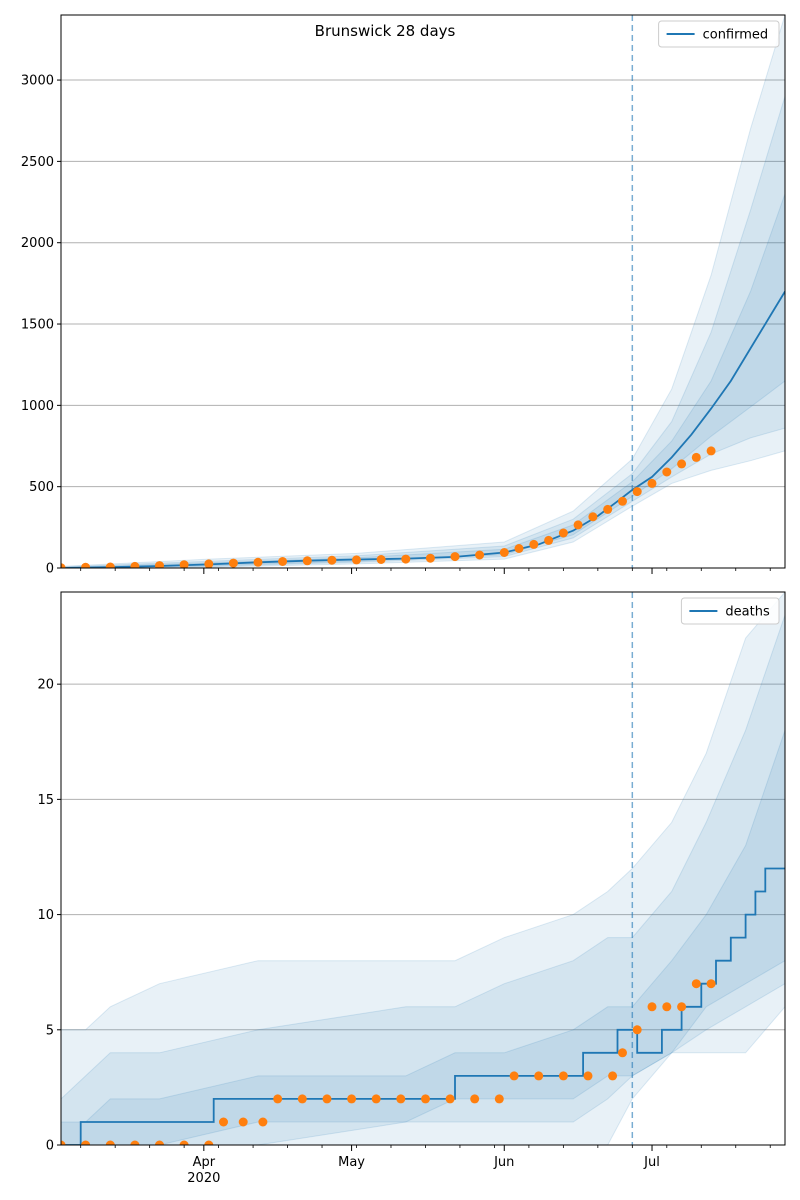 The image size is (800, 1200). I want to click on x-tick-label: May, so click(351, 1162).